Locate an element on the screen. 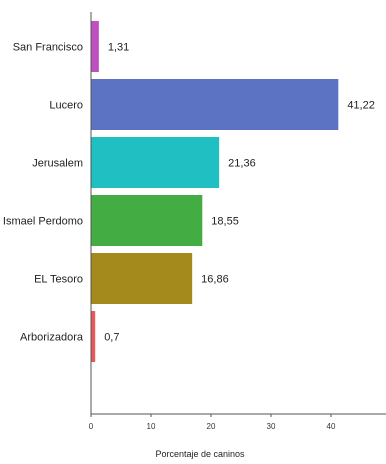 The height and width of the screenshot is (464, 386). bar-arborizadora is located at coordinates (93, 336).